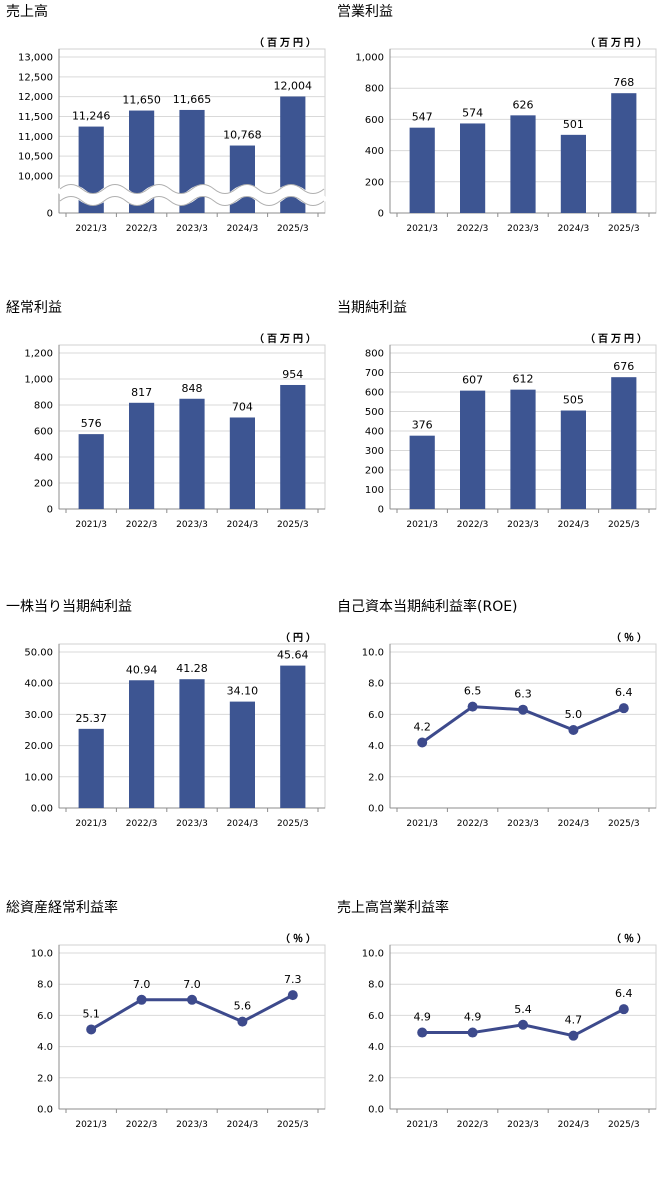  Describe the element at coordinates (574, 714) in the screenshot. I see `data-label: 5.0` at that location.